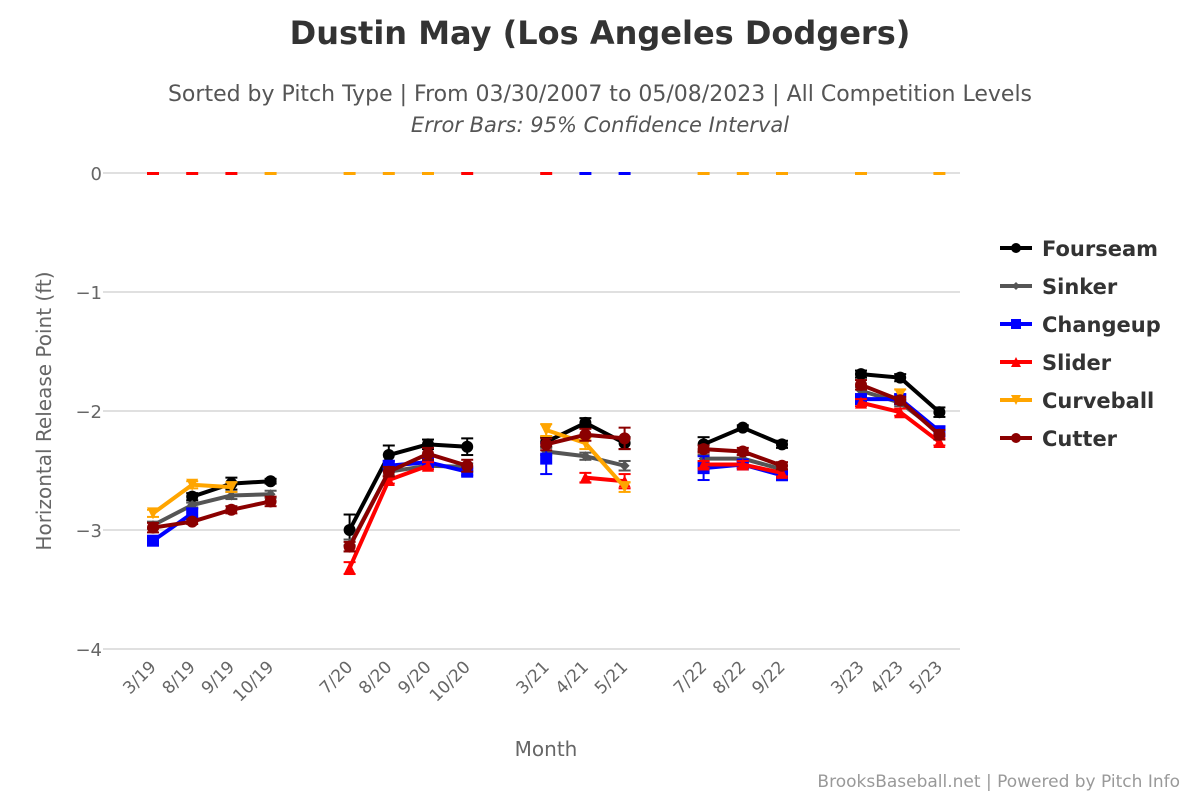  I want to click on series-fourseam, so click(566, 457).